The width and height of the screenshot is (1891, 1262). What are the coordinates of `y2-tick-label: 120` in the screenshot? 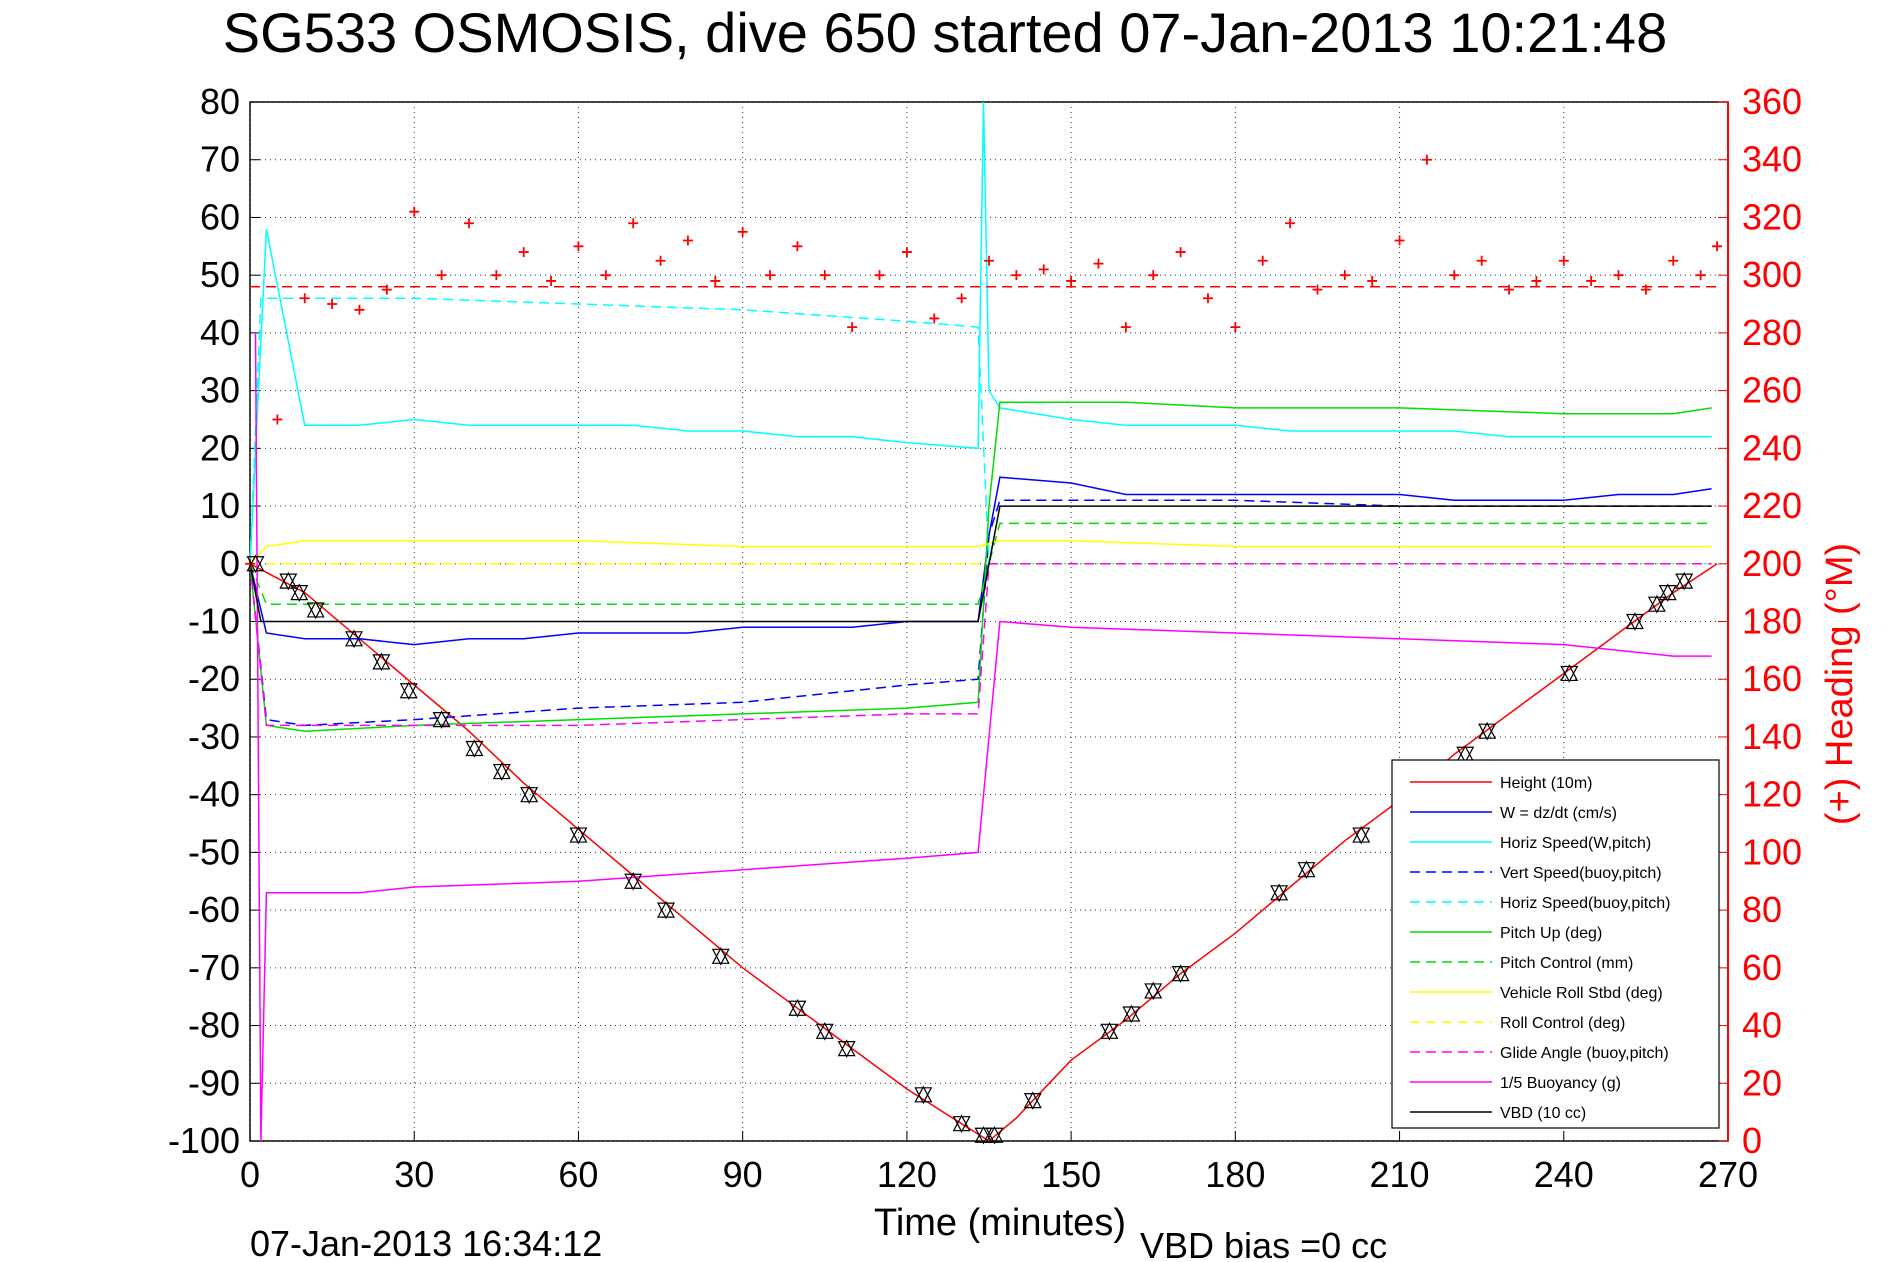 It's located at (1772, 794).